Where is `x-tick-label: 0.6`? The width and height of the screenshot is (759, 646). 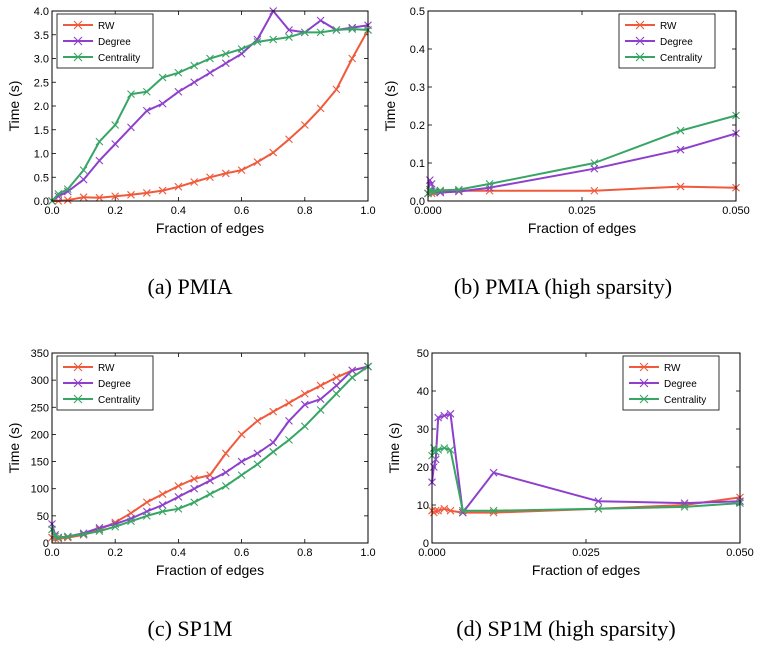 x-tick-label: 0.6 is located at coordinates (241, 553).